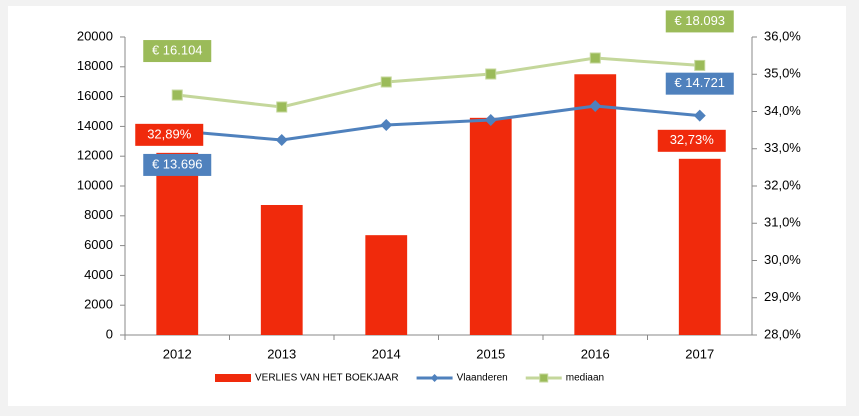  Describe the element at coordinates (98, 274) in the screenshot. I see `y-tick-label: 4000` at that location.